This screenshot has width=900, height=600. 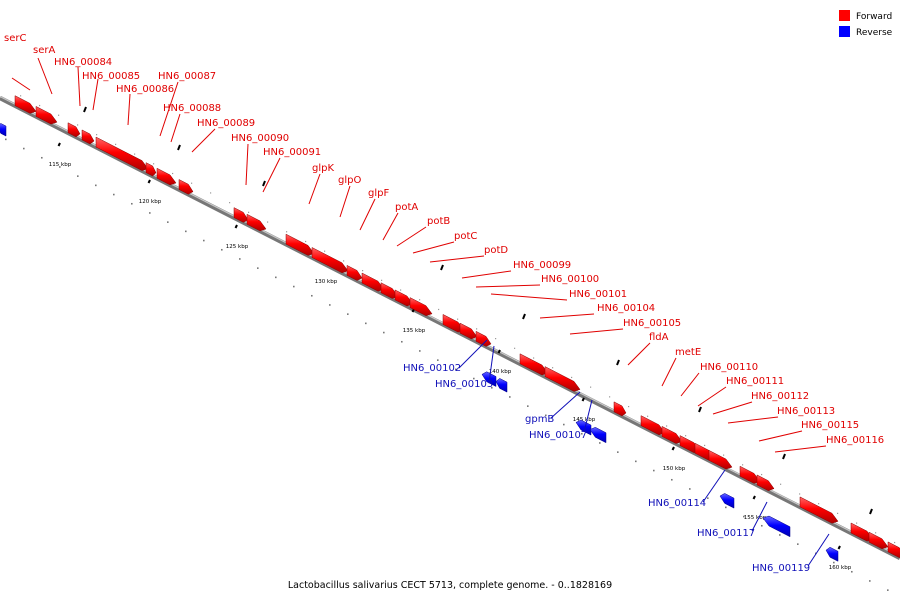 What do you see at coordinates (659, 337) in the screenshot?
I see `gene-label-flda: fldA` at bounding box center [659, 337].